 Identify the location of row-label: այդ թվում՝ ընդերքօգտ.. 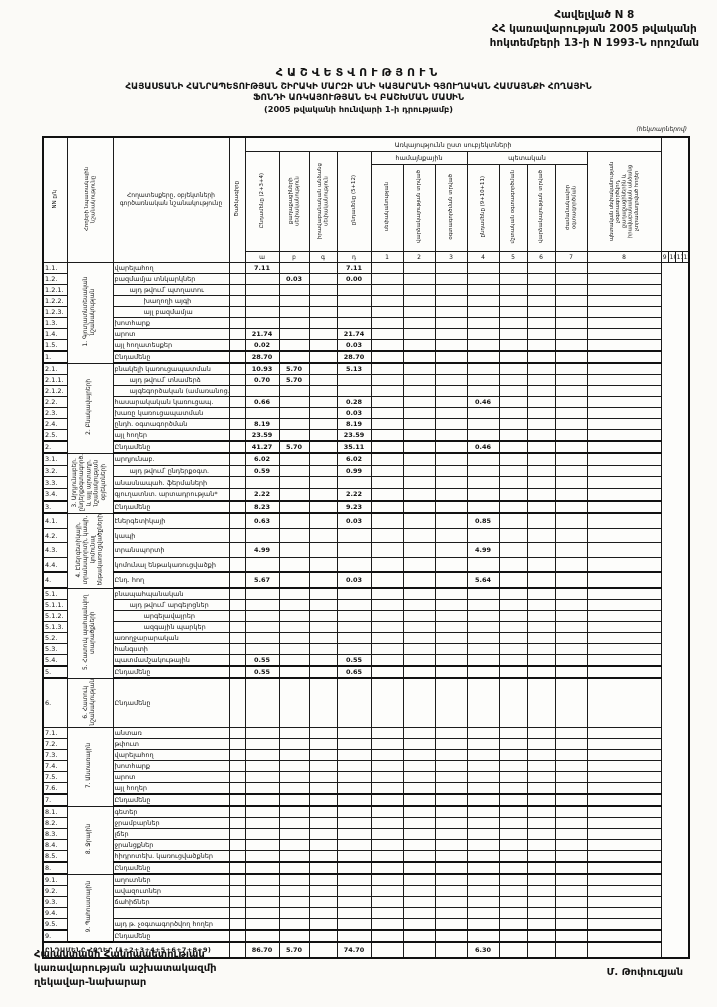
(171, 471).